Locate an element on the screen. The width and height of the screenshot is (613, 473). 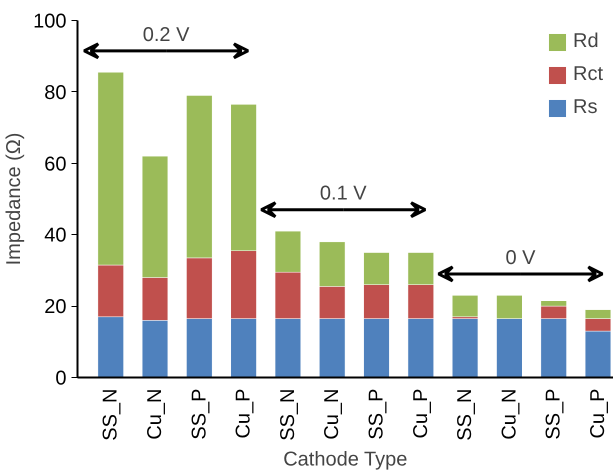
y-tick-label: 80 is located at coordinates (55, 93).